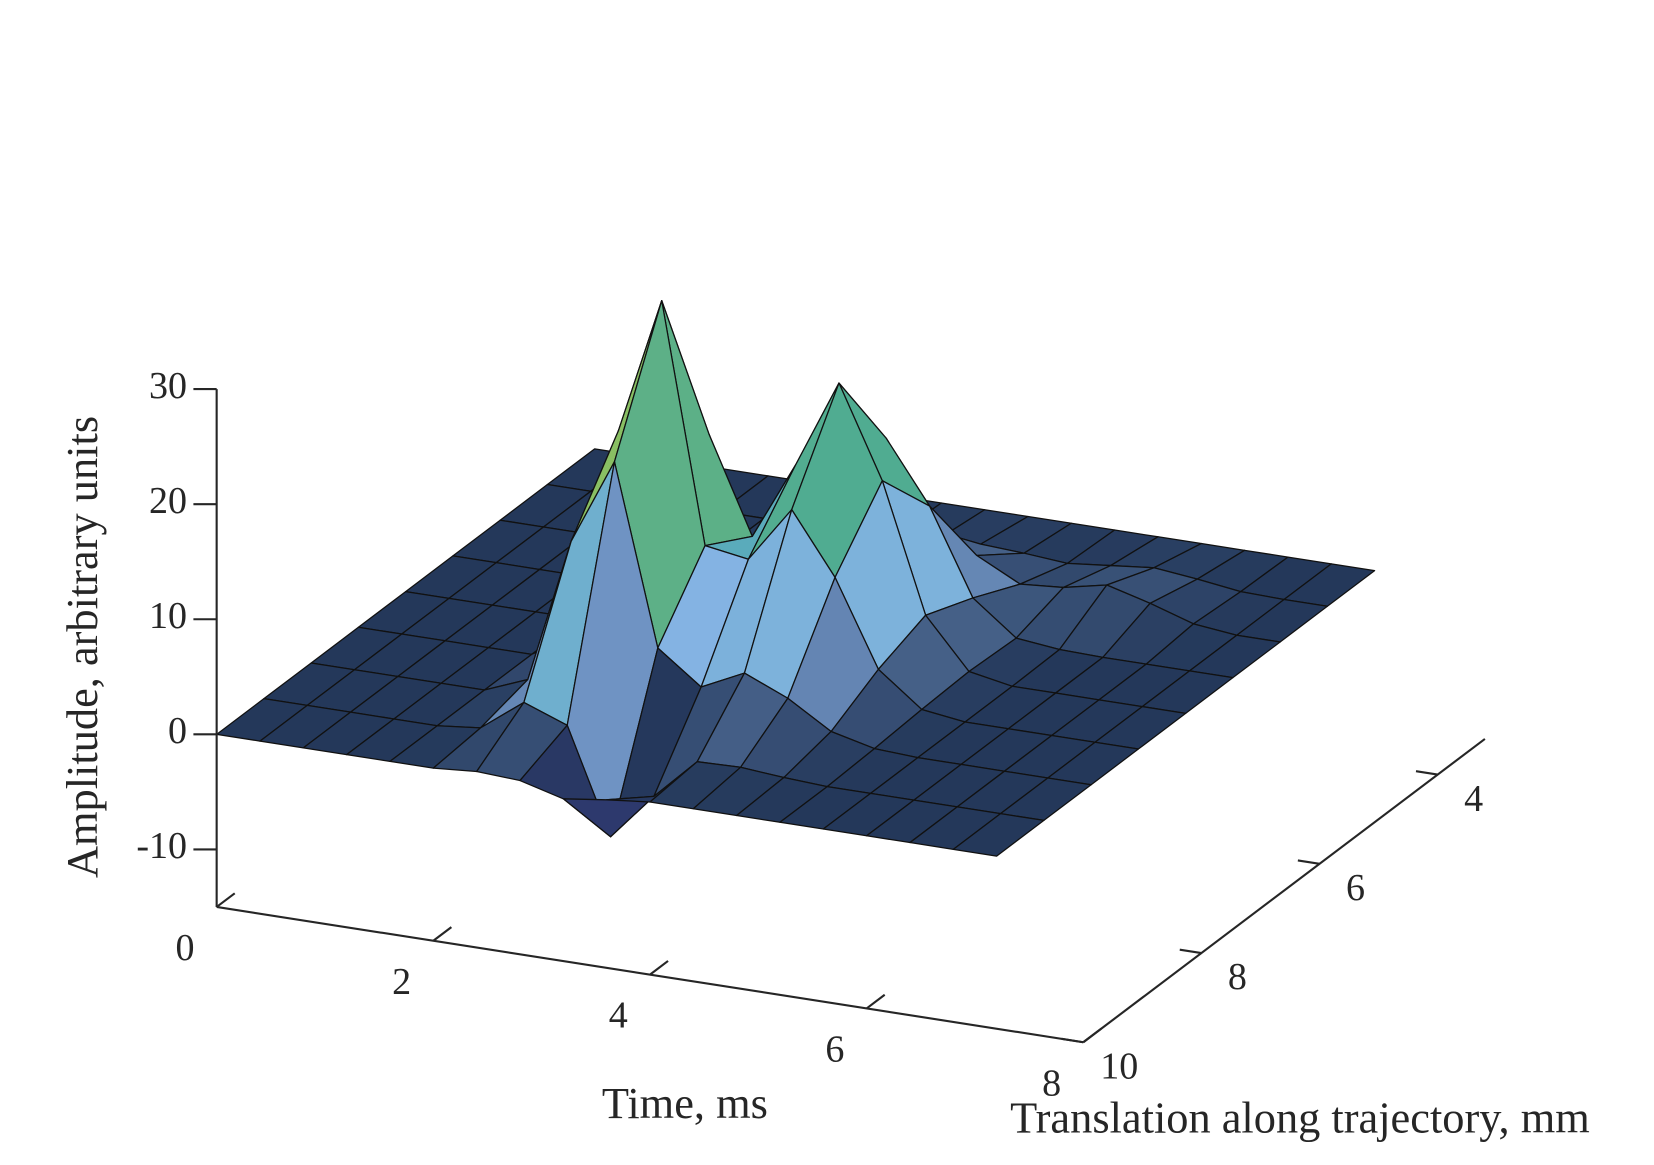 Image resolution: width=1654 pixels, height=1165 pixels. I want to click on y-tick-label: 4, so click(1473, 799).